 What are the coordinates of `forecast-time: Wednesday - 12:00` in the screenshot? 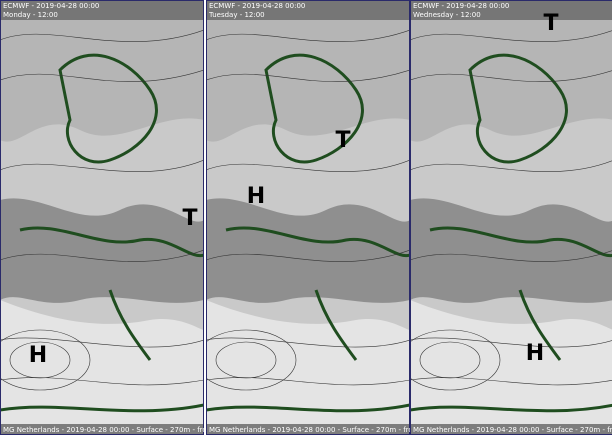 It's located at (447, 15).